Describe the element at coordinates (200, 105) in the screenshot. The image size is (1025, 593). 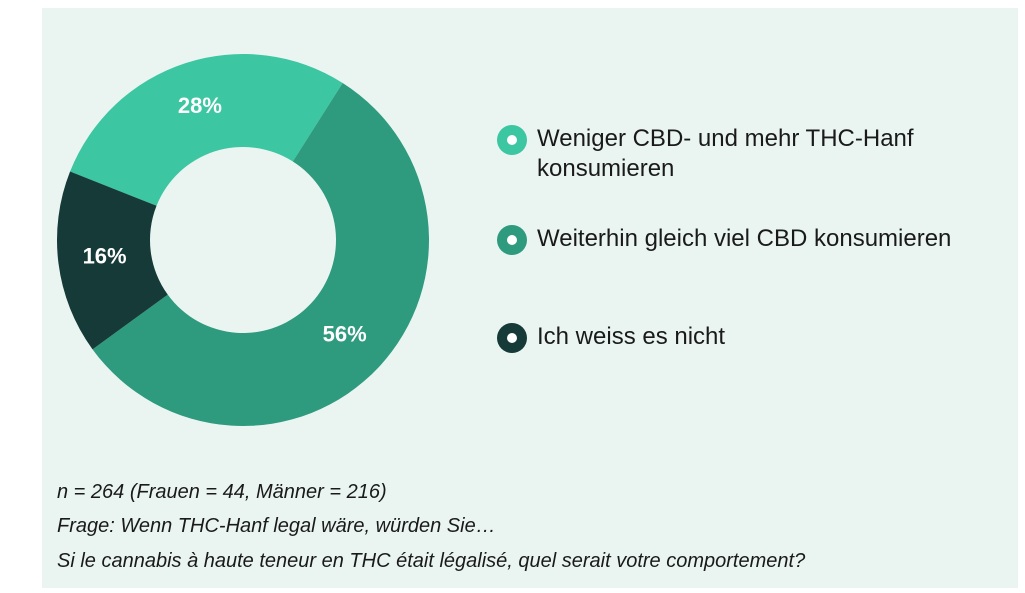
I see `data-label: 28%` at that location.